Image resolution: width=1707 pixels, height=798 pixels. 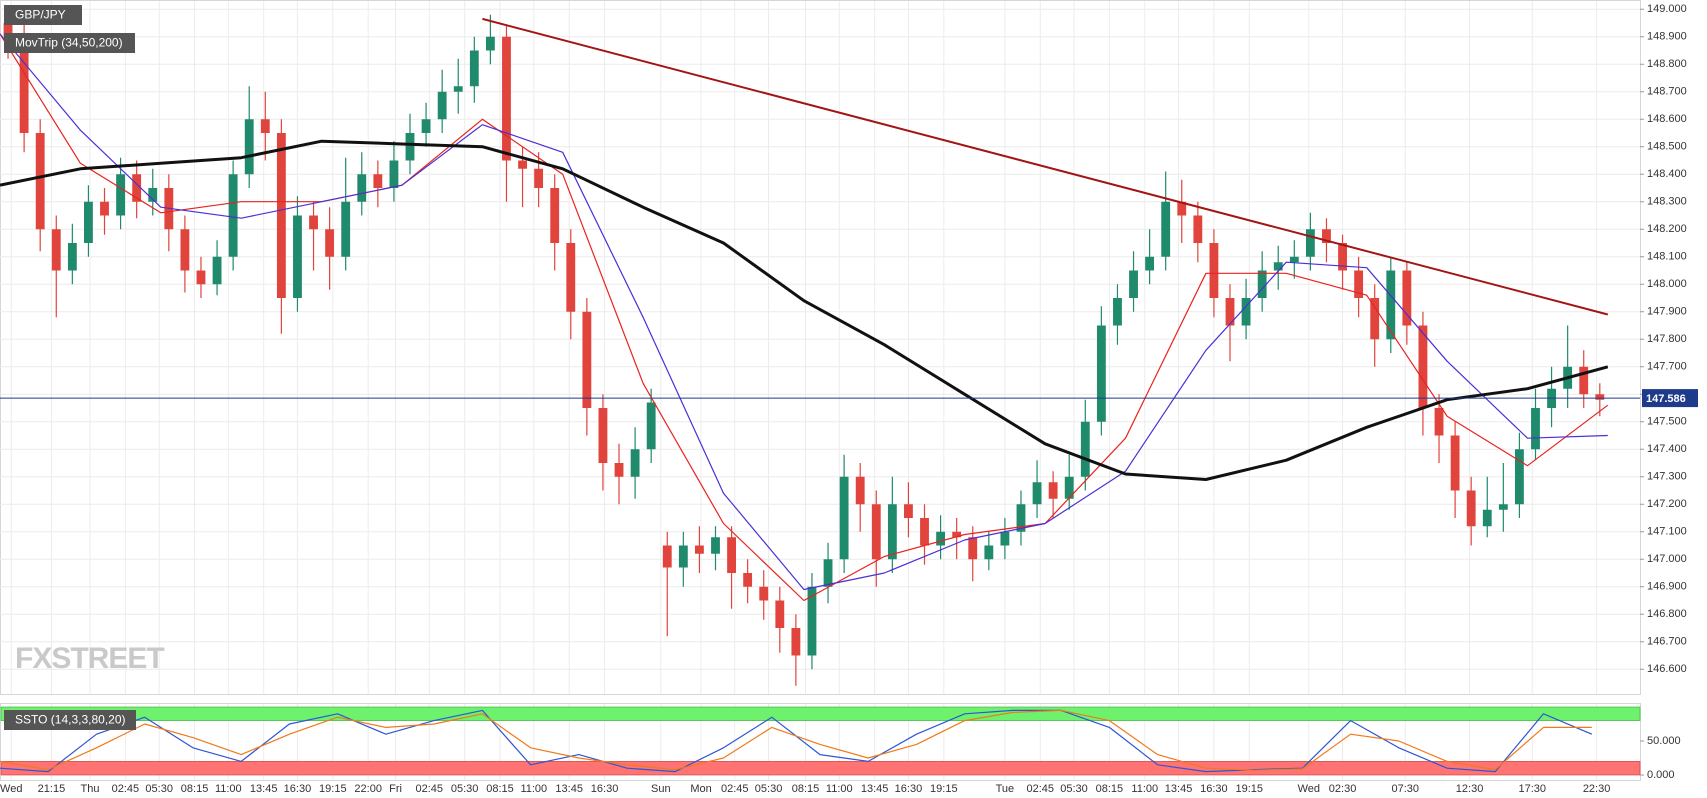 I want to click on y-tick-label: 147.000, so click(x=1667, y=559).